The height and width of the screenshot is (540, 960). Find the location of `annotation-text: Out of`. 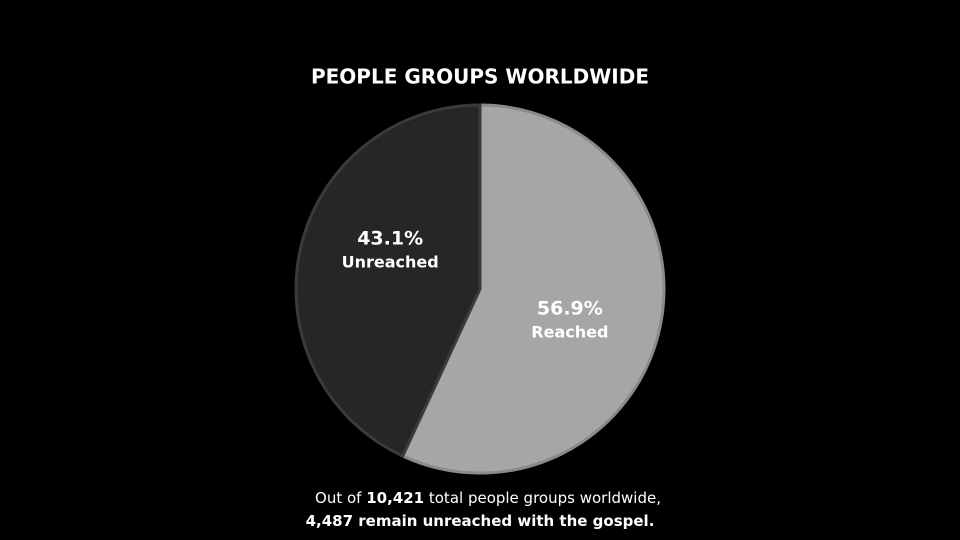

annotation-text: Out of is located at coordinates (340, 498).